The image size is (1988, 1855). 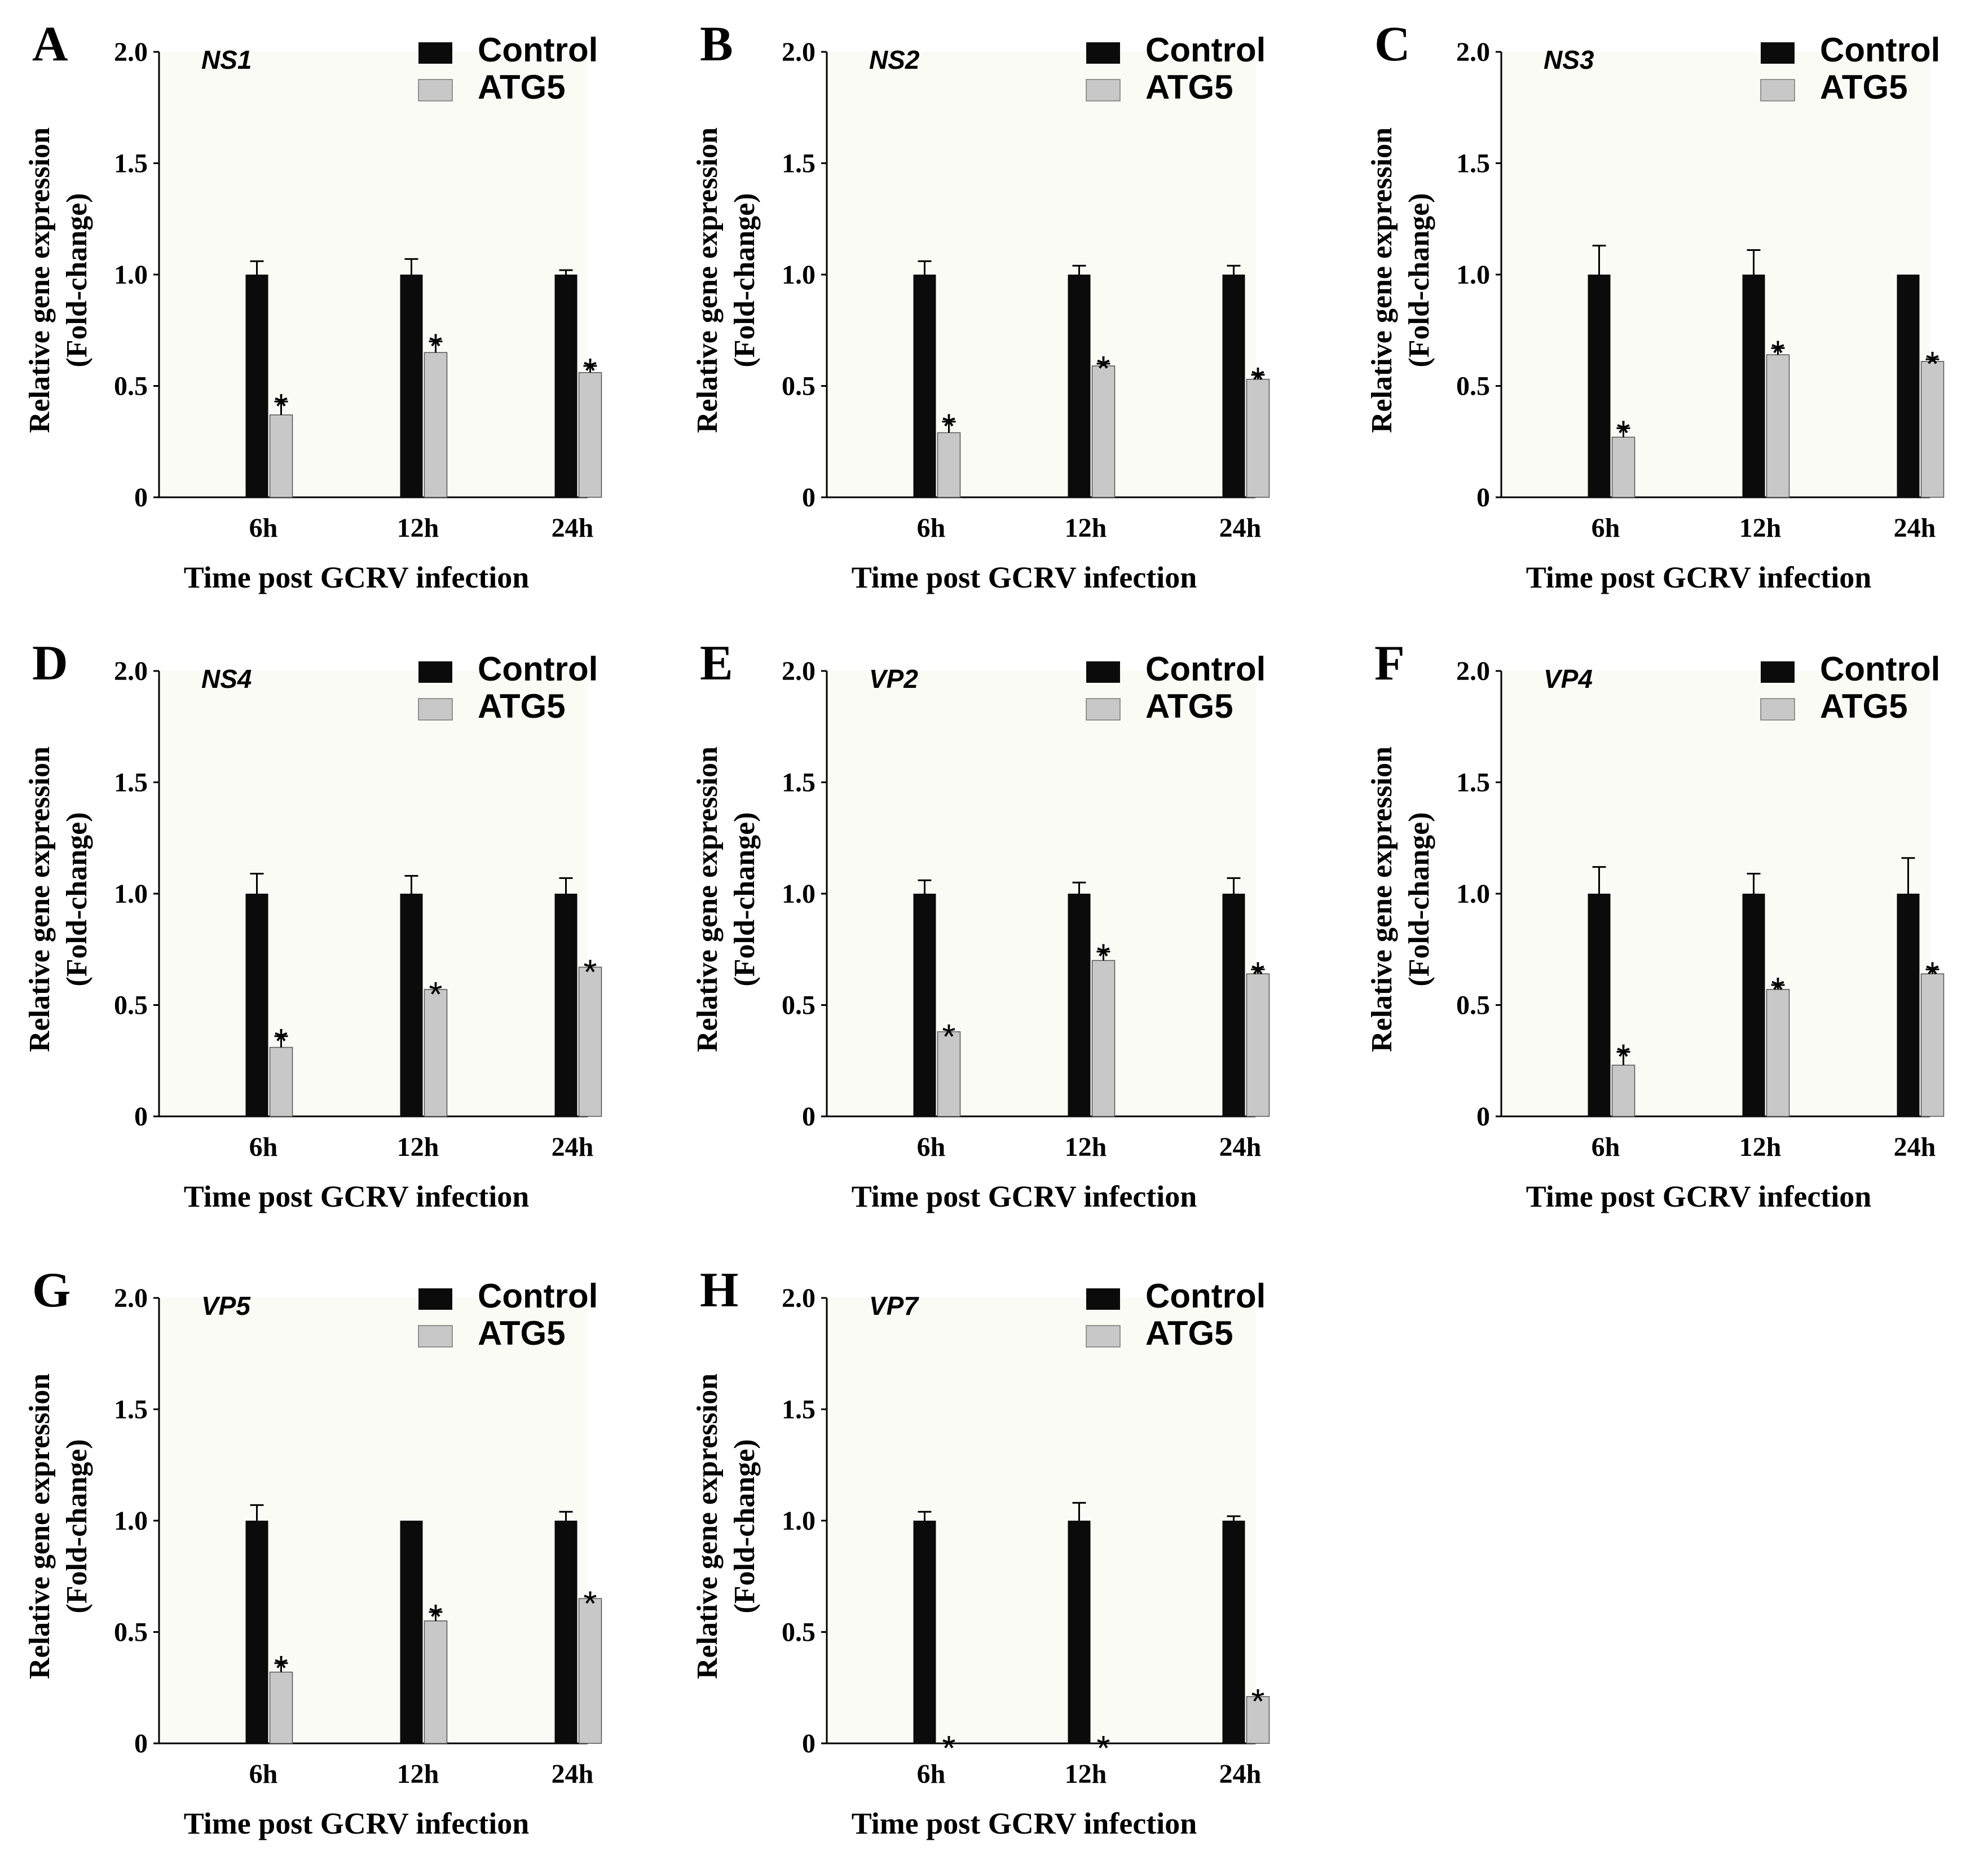 What do you see at coordinates (717, 44) in the screenshot?
I see `panel-letter: B` at bounding box center [717, 44].